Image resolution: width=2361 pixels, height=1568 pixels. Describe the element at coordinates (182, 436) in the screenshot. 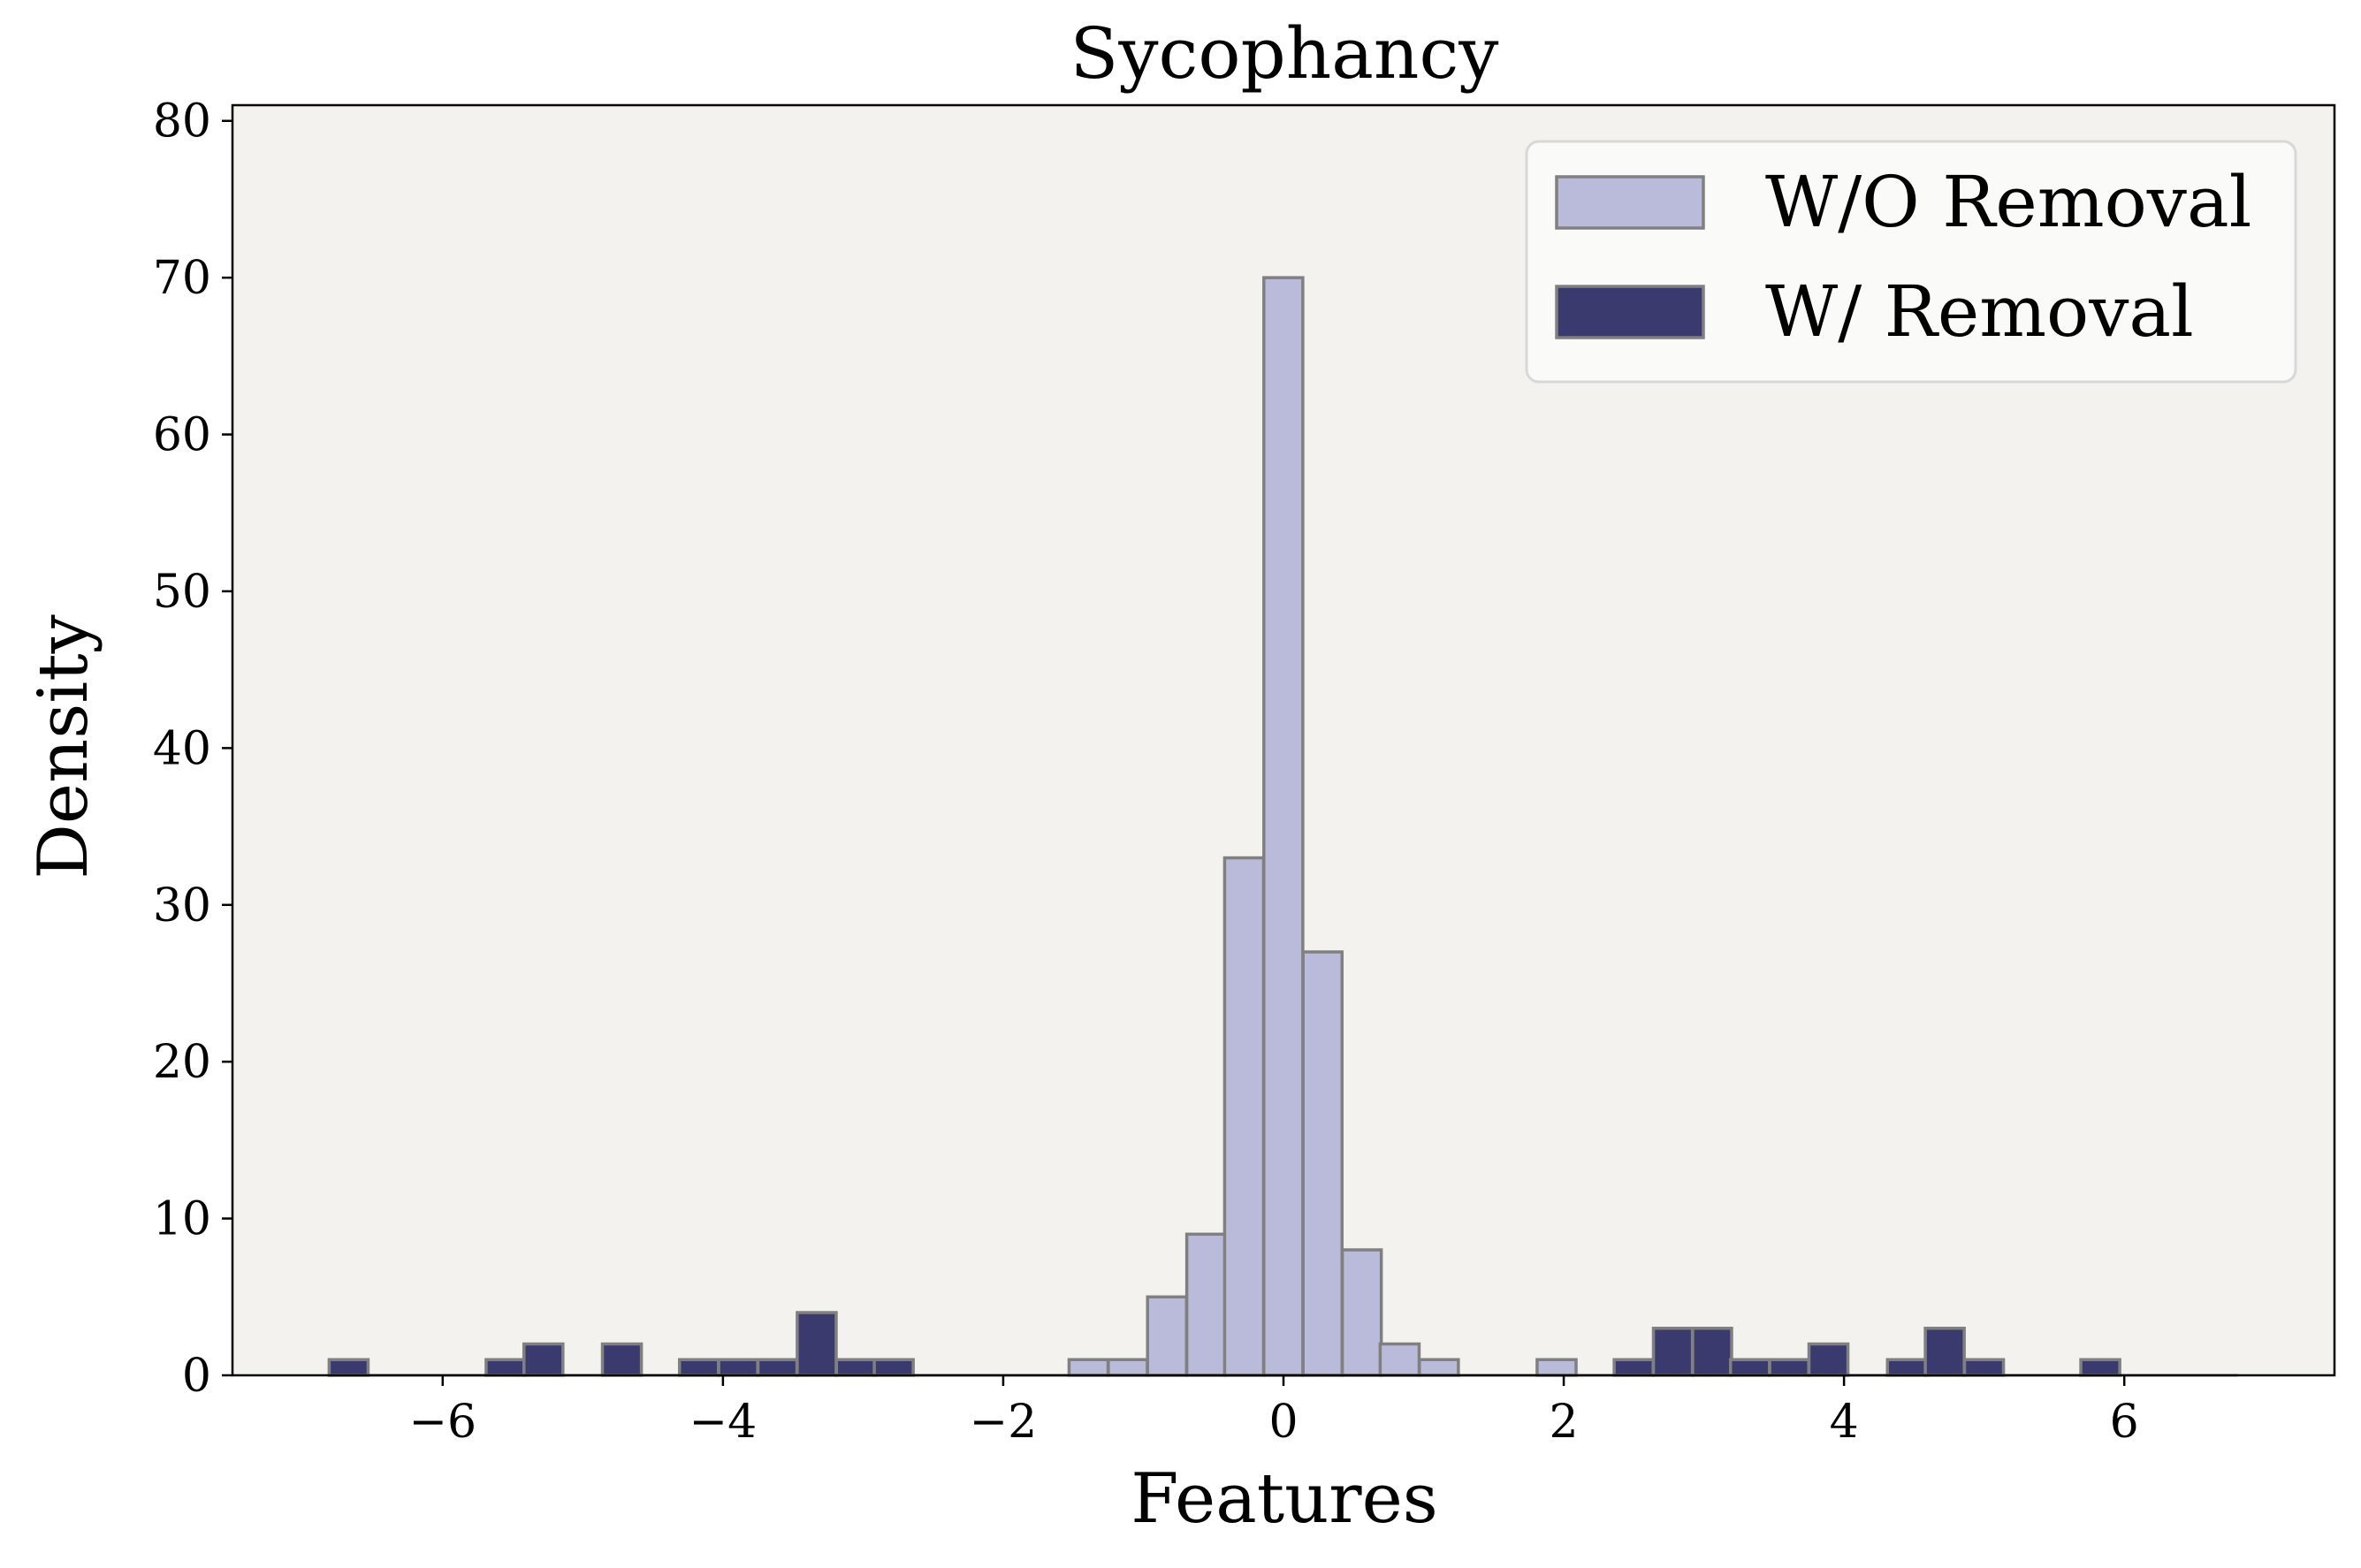

I see `y-tick-label: 60` at that location.